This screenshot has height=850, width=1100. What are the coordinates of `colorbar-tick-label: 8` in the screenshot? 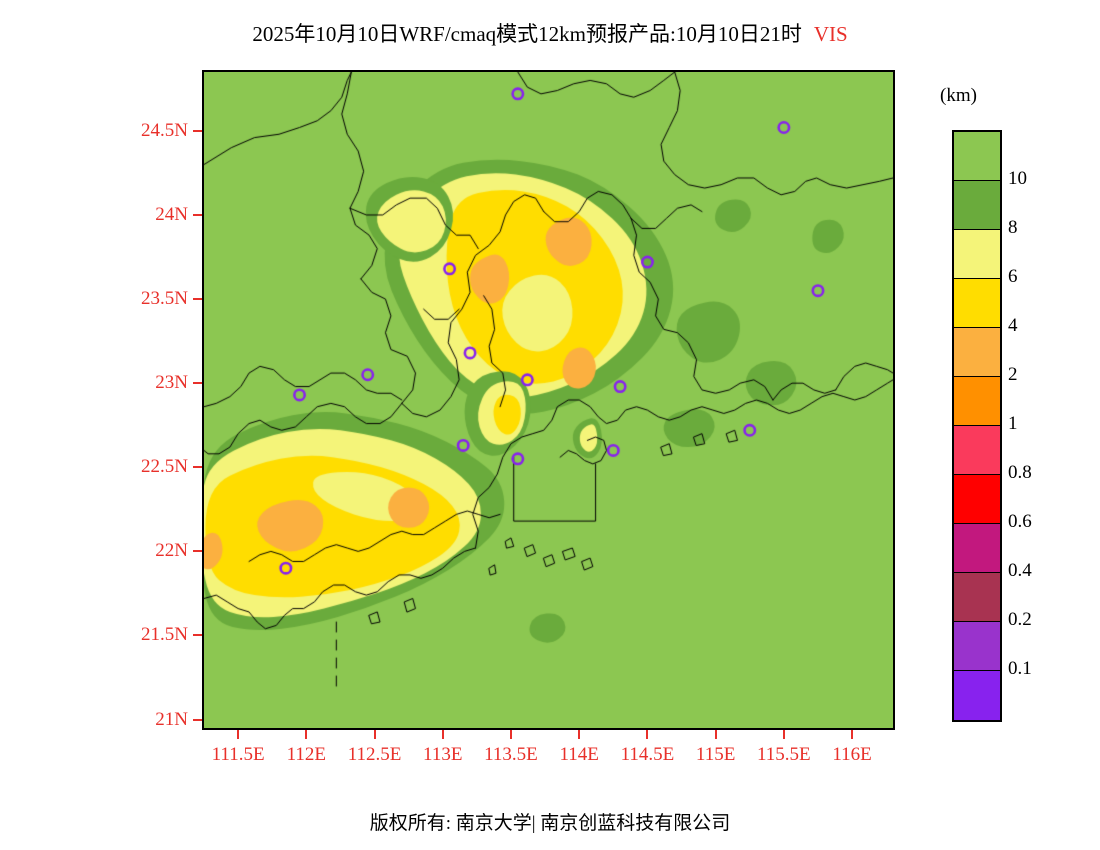 It's located at (1013, 227).